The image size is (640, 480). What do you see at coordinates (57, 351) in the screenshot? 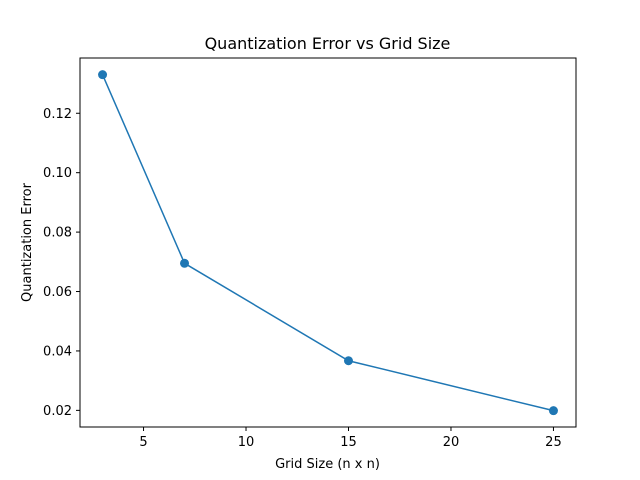
I see `y-tick-label: 0.04` at bounding box center [57, 351].